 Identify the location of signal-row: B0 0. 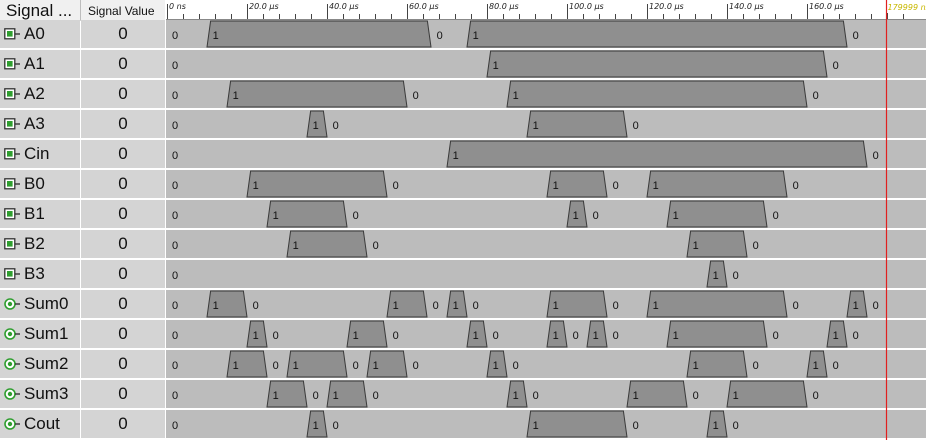
(82, 185).